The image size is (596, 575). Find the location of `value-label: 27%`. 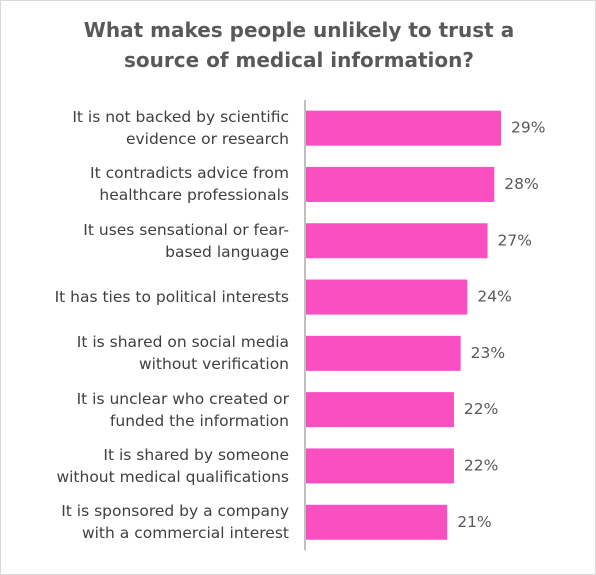

value-label: 27% is located at coordinates (515, 240).